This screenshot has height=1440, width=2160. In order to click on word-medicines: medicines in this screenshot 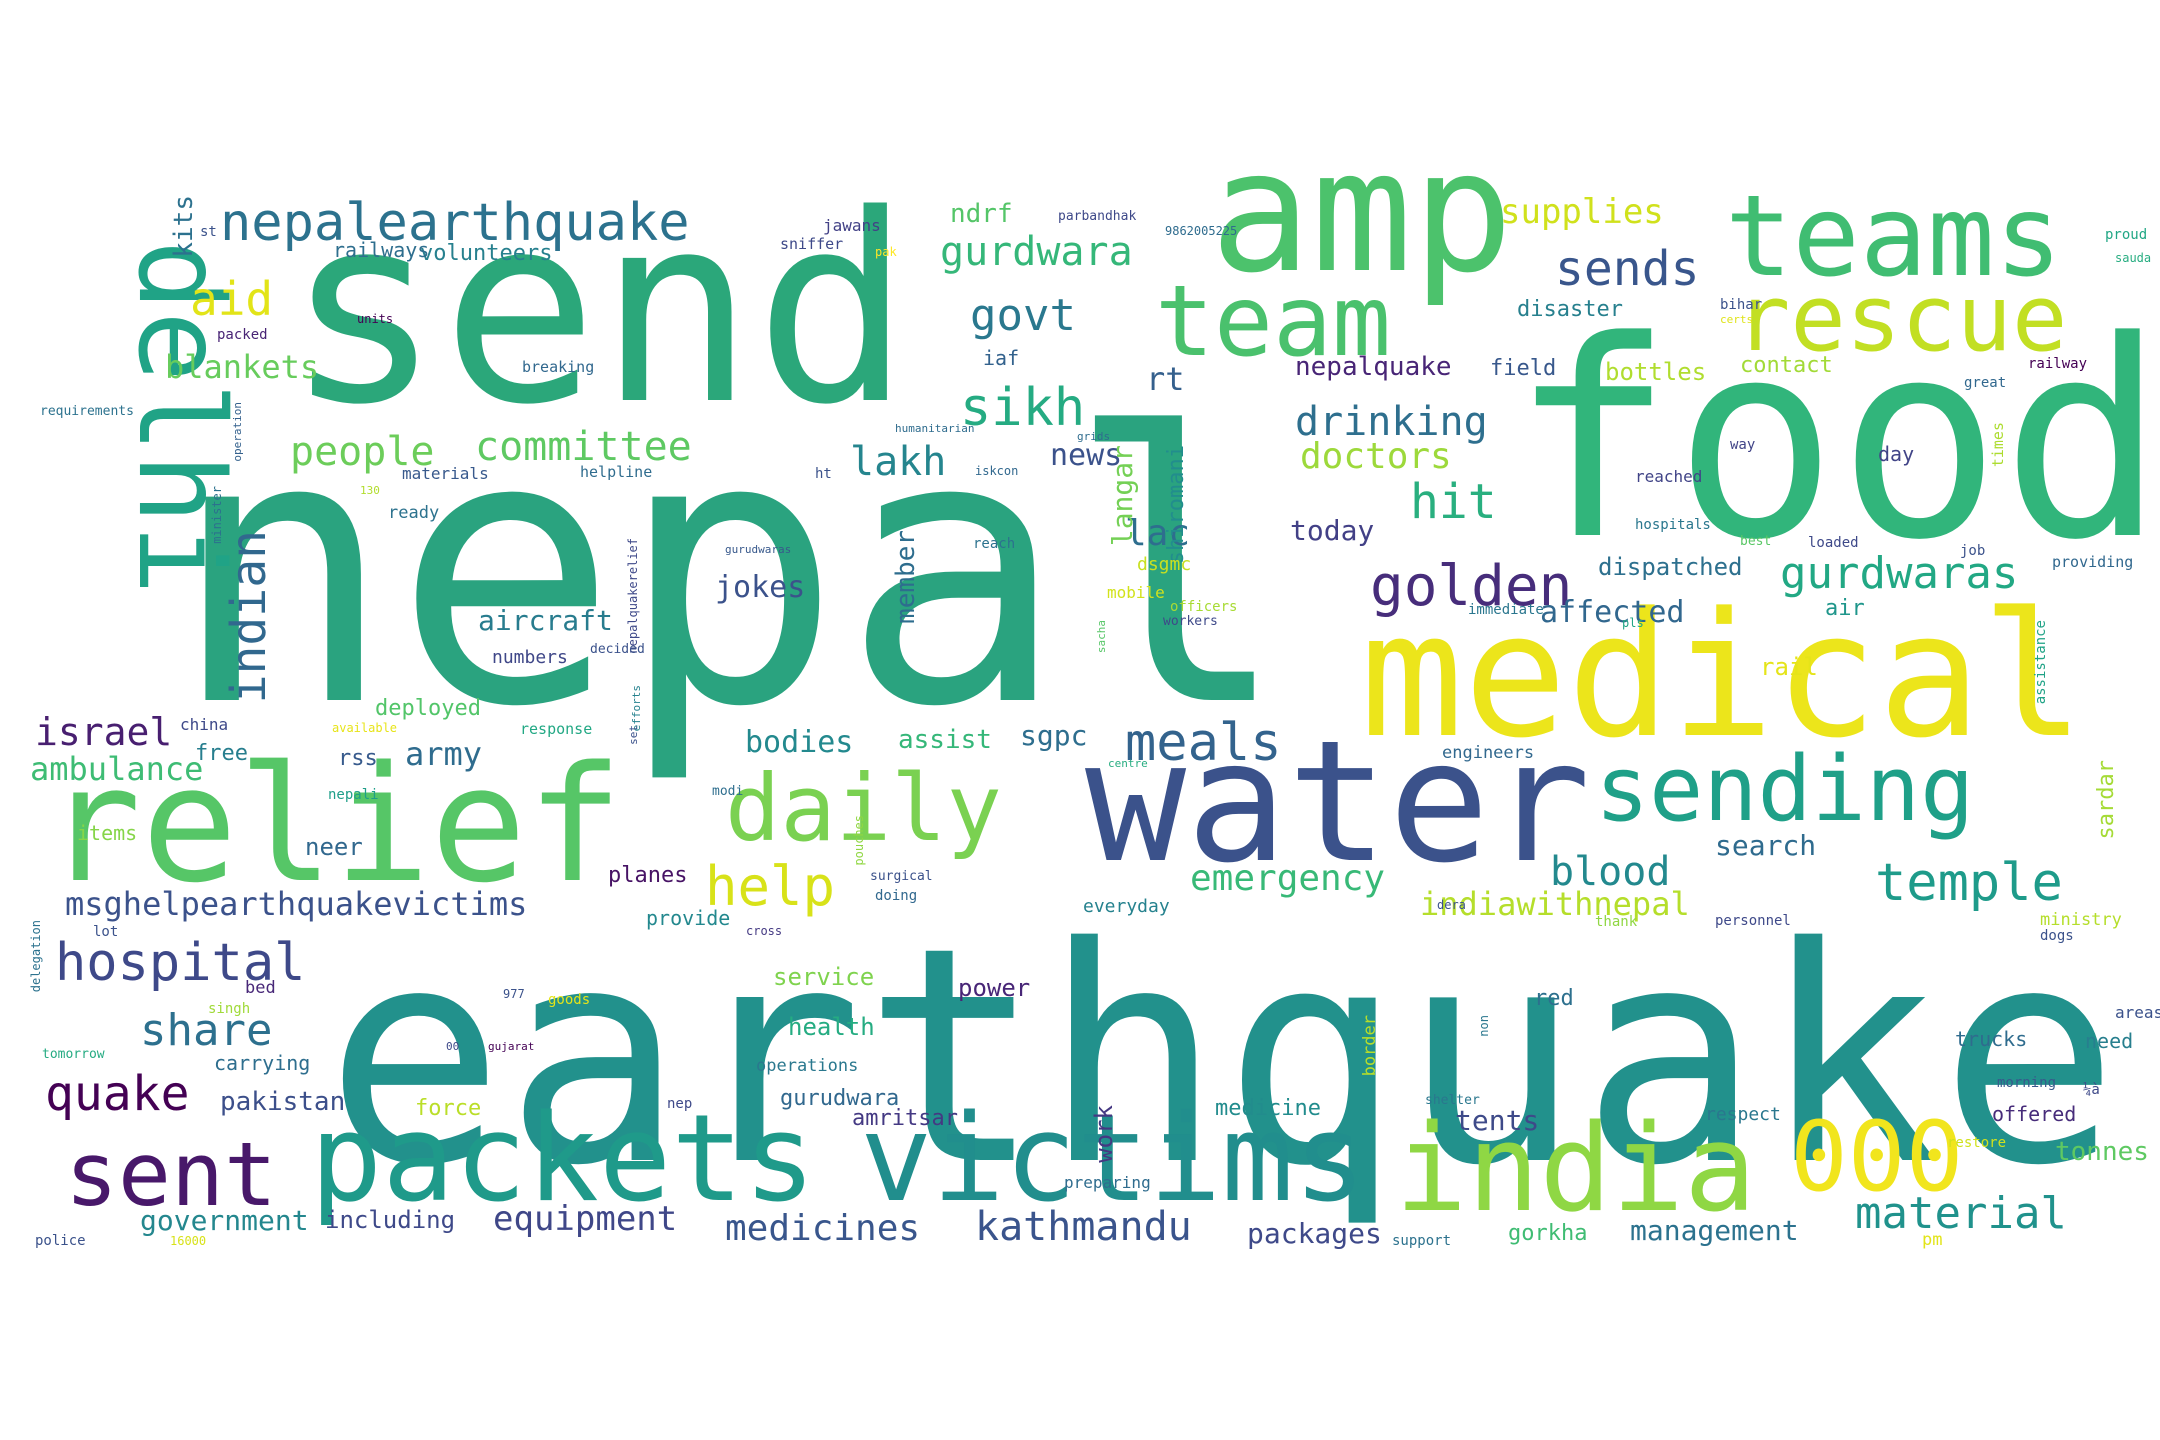, I will do `click(822, 1228)`.